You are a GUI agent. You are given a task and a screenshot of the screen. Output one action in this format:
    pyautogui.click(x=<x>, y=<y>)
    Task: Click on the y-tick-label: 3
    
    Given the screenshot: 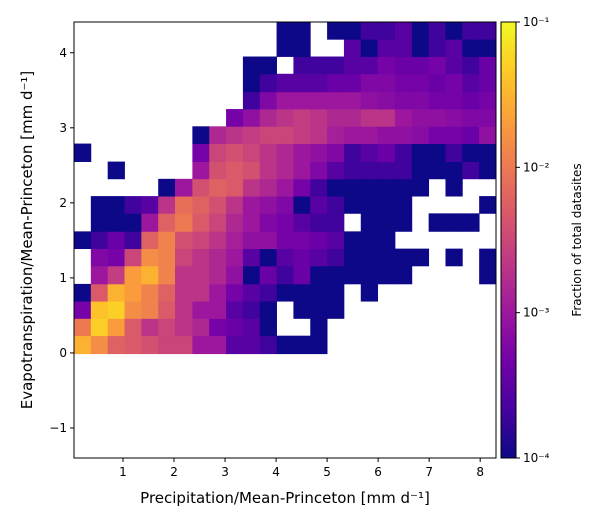 What is the action you would take?
    pyautogui.click(x=63, y=128)
    